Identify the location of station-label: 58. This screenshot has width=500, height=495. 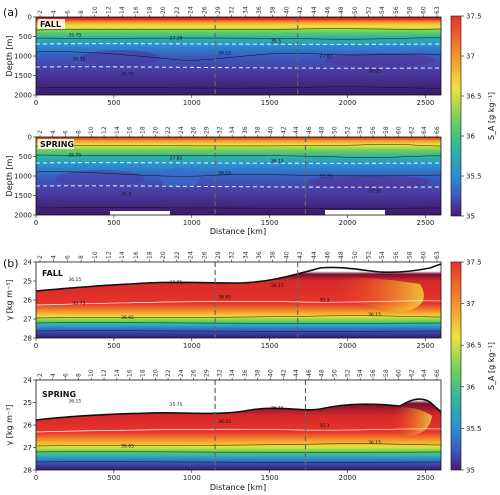
(386, 130).